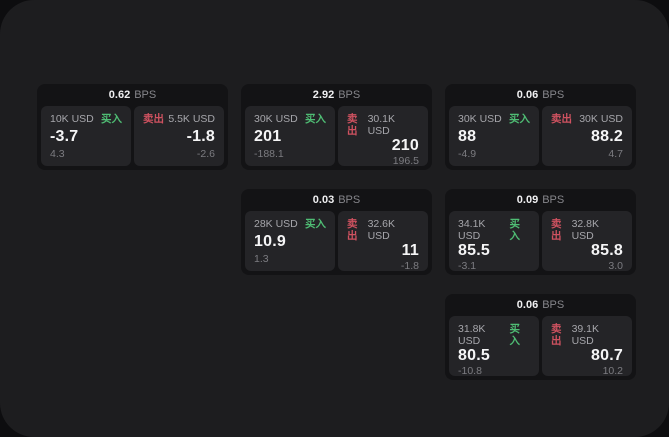 The height and width of the screenshot is (437, 669). Describe the element at coordinates (276, 224) in the screenshot. I see `buy-amount: 28K USD` at that location.